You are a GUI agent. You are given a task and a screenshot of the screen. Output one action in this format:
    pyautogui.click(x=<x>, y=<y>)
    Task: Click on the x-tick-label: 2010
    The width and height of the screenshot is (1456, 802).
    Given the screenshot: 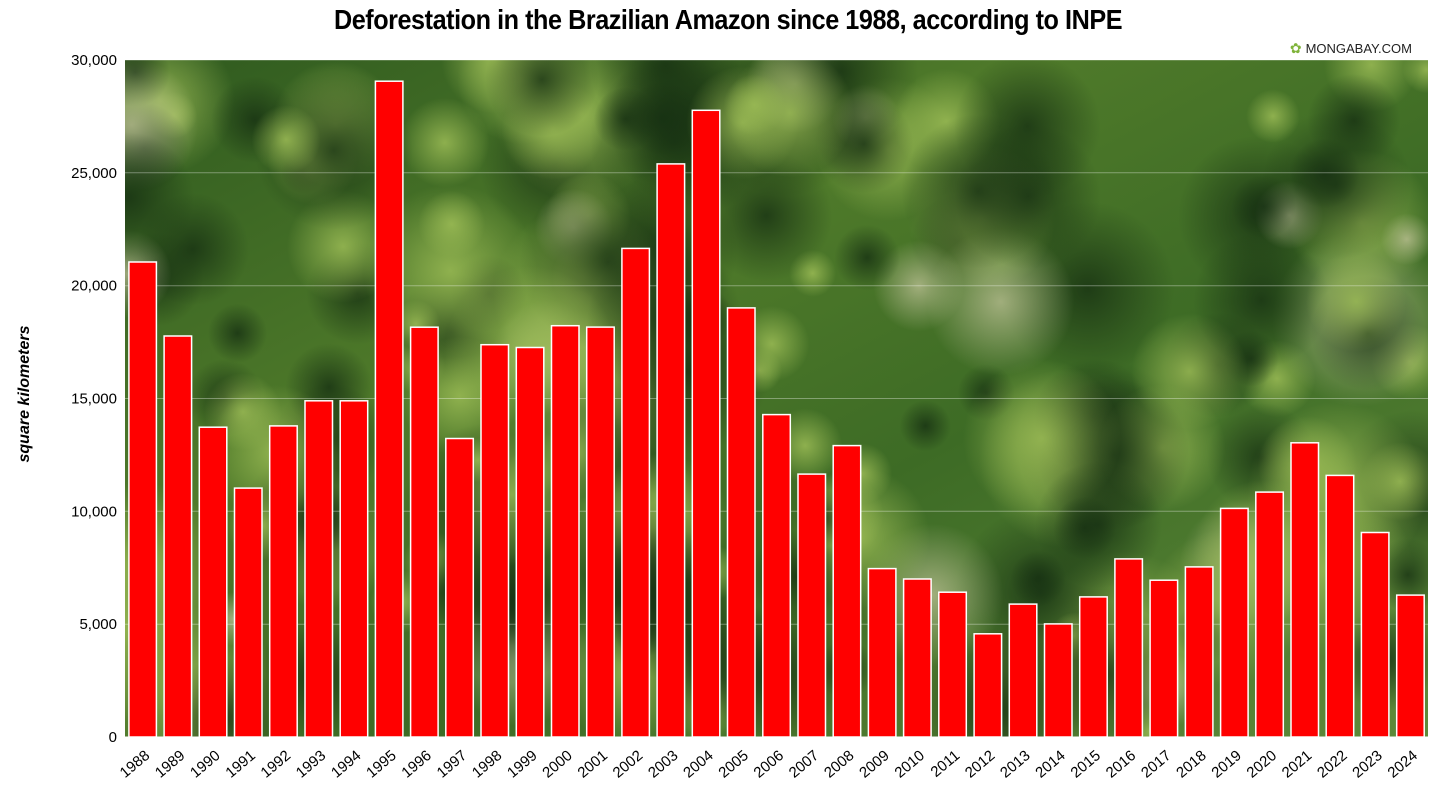 What is the action you would take?
    pyautogui.click(x=909, y=764)
    